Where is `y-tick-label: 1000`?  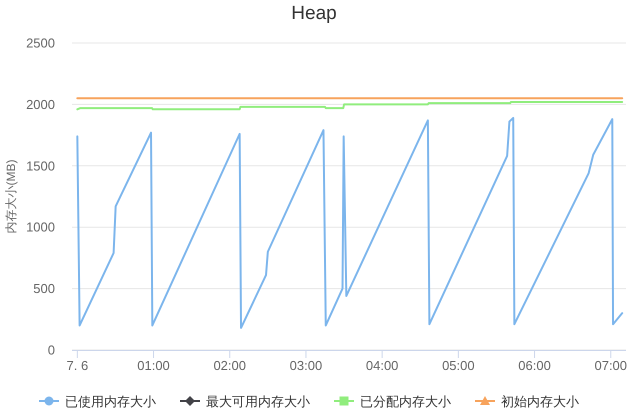
y-tick-label: 1000 is located at coordinates (40, 227).